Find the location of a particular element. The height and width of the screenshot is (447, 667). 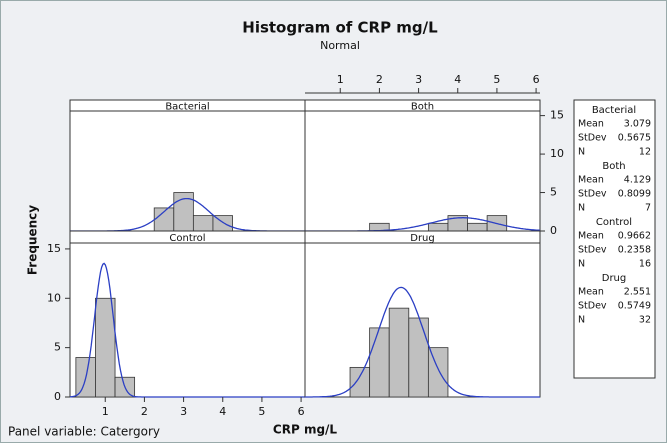

stats-value: 7 is located at coordinates (648, 208).